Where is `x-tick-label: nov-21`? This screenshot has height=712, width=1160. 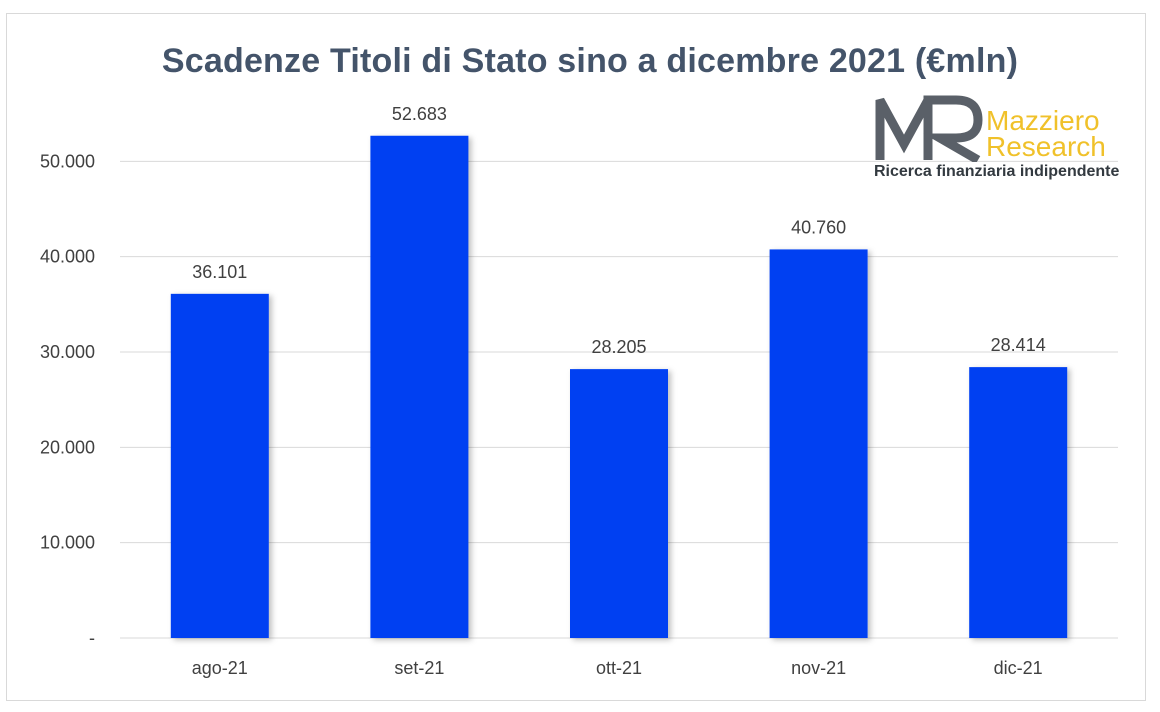 x-tick-label: nov-21 is located at coordinates (818, 668).